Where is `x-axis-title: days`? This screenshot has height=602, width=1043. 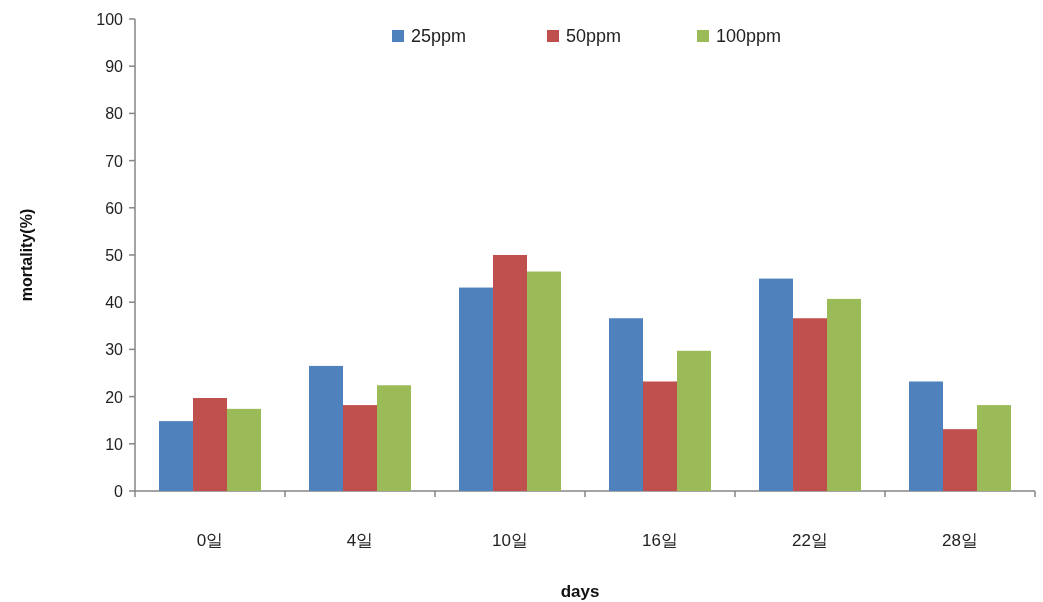
x-axis-title: days is located at coordinates (580, 591).